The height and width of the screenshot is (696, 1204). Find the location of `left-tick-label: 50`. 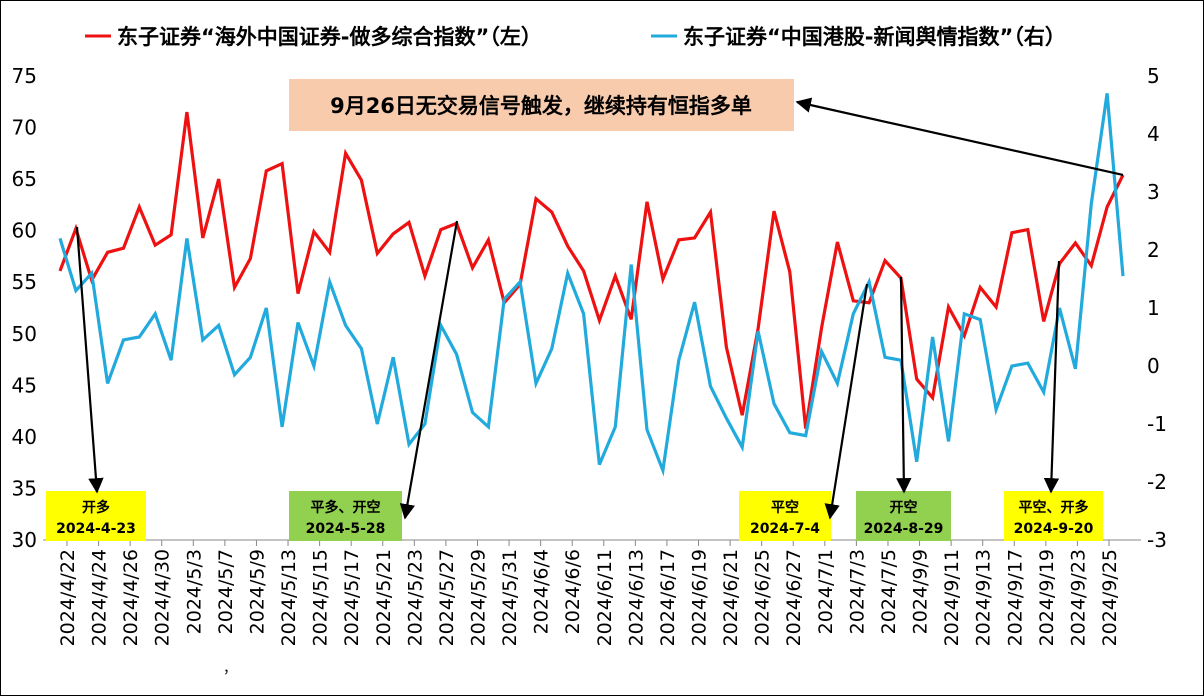

left-tick-label: 50 is located at coordinates (24, 334).